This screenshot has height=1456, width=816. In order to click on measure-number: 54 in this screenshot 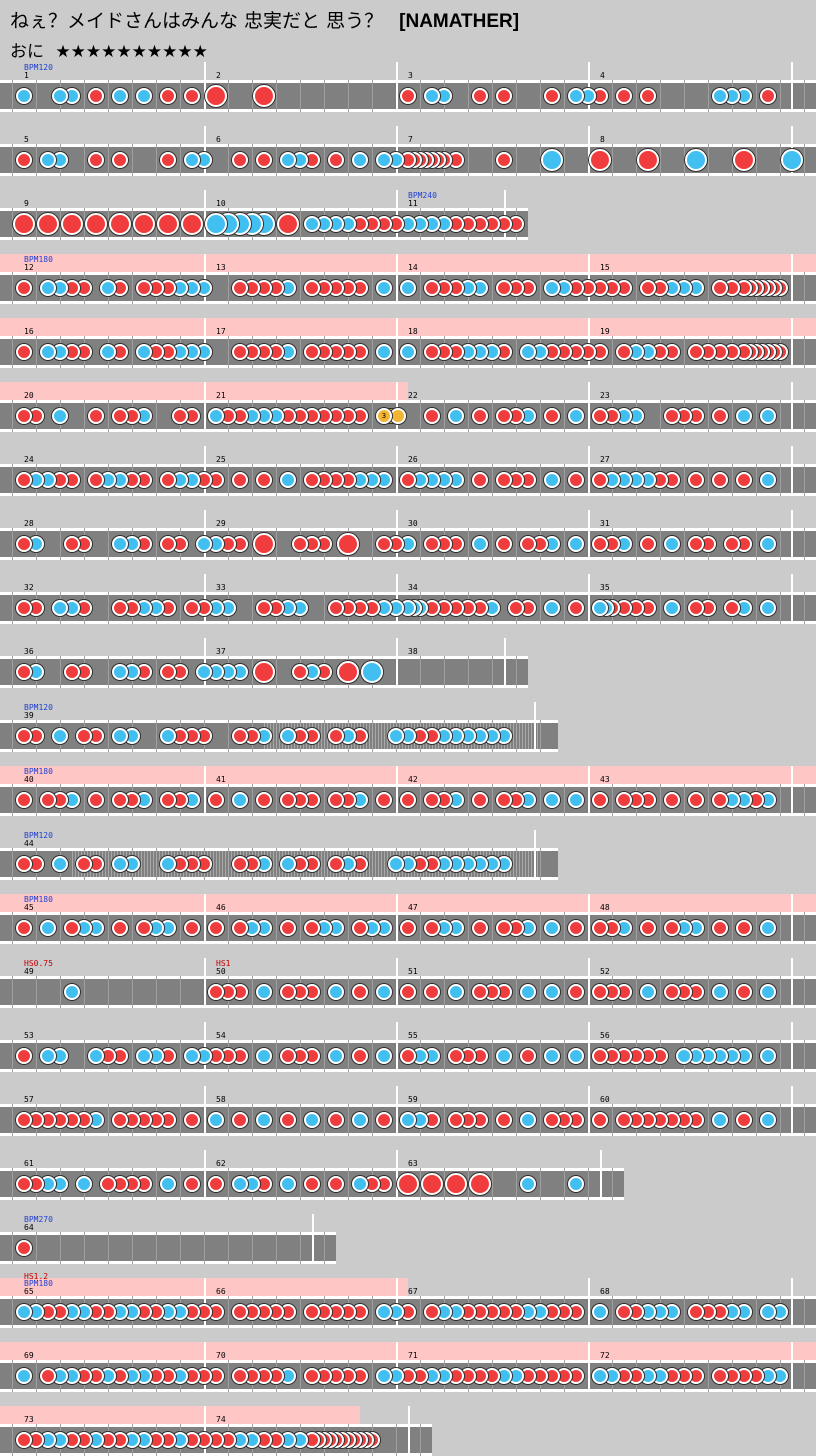, I will do `click(221, 1035)`.